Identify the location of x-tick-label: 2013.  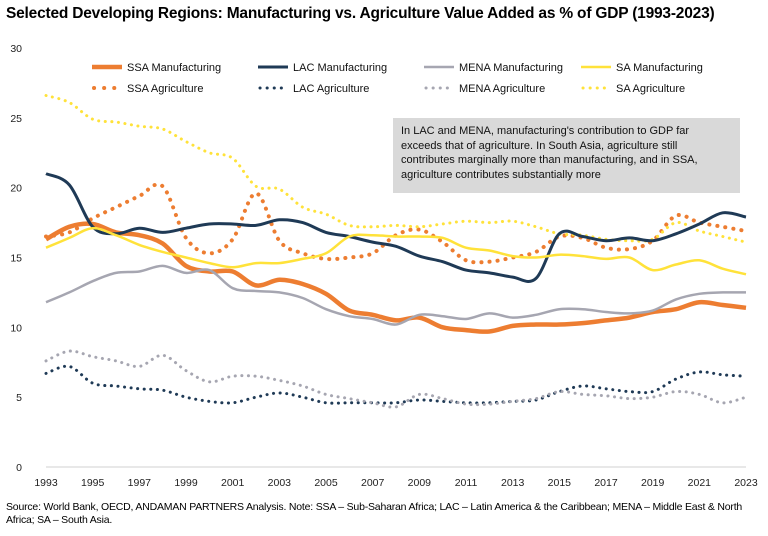
(513, 483).